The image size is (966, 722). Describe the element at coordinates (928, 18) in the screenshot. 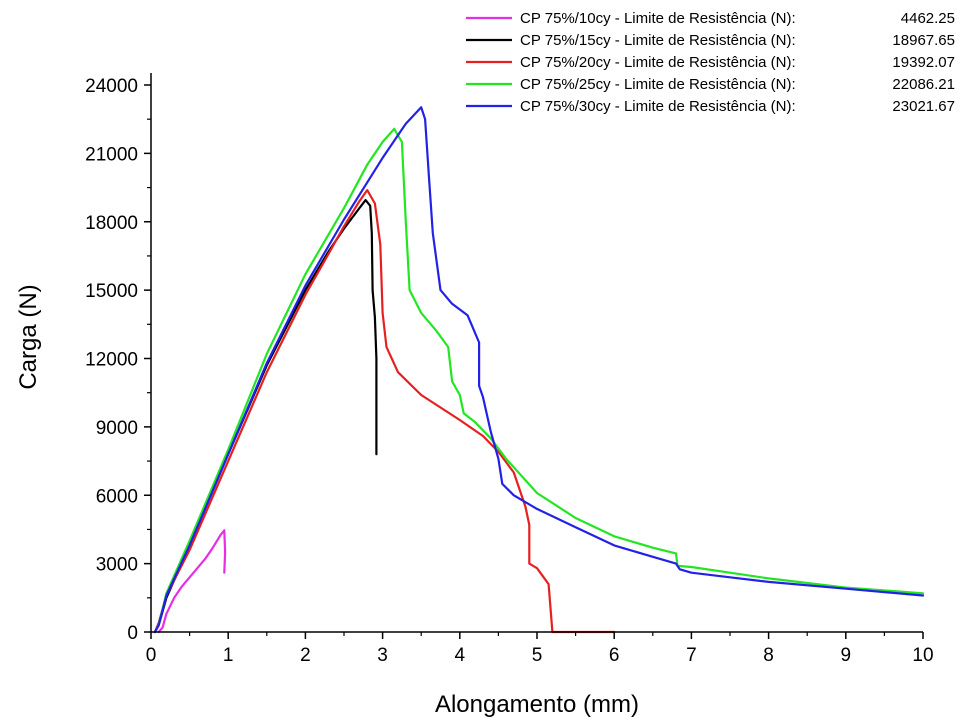

I see `legend-value: 4462.25` at that location.